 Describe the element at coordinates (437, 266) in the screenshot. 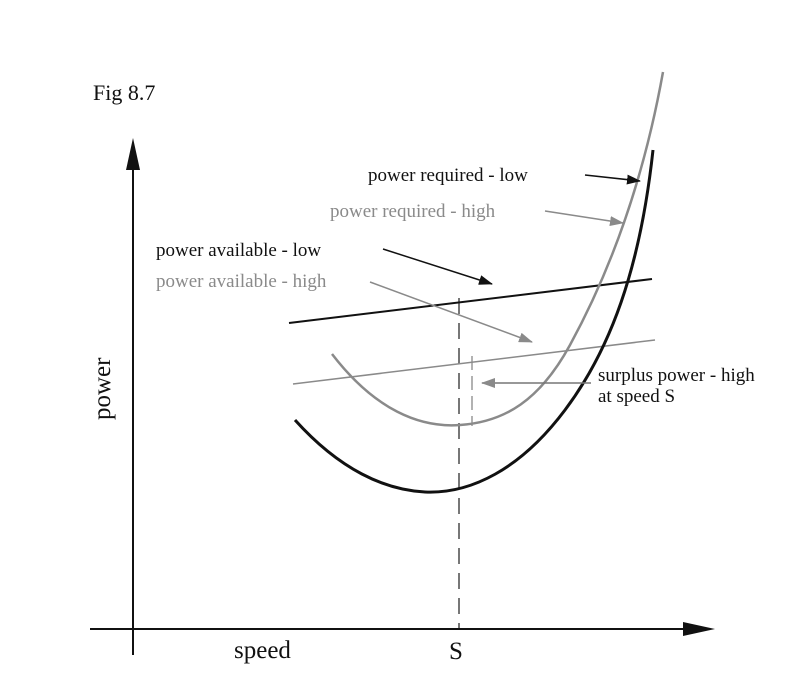

I see `arrow-power-available-low` at that location.